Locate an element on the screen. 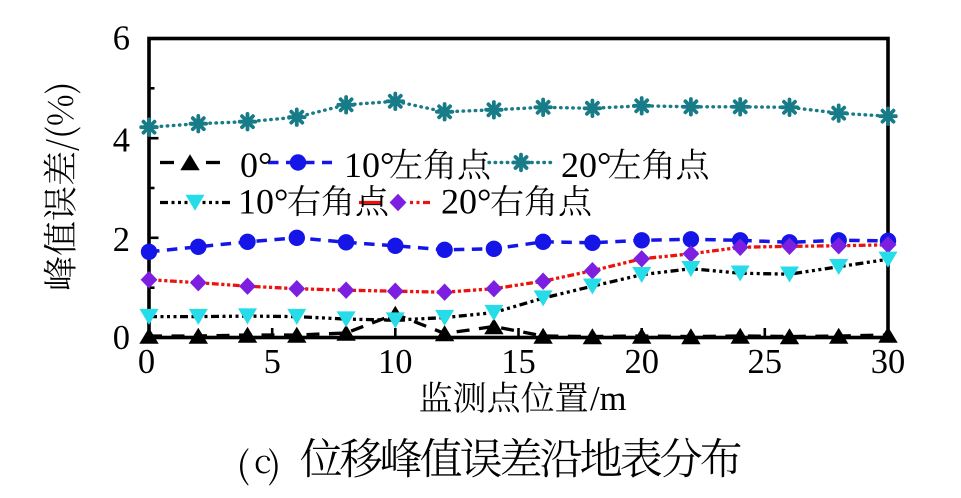 The image size is (961, 498). svg-text: 20 is located at coordinates (641, 362).